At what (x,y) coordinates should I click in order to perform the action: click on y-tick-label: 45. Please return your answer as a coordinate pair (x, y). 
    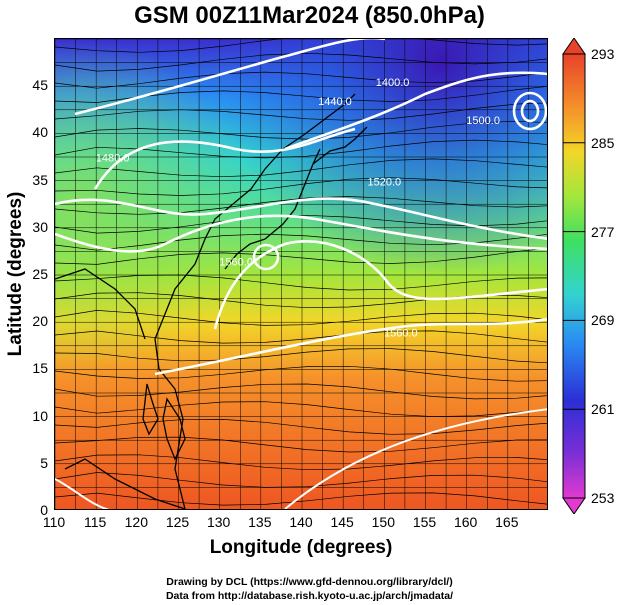
    Looking at the image, I should click on (40, 85).